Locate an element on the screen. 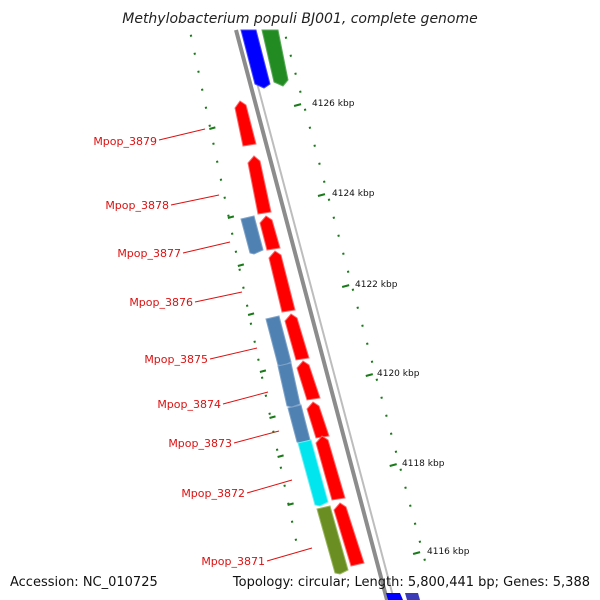 The width and height of the screenshot is (600, 600). accession-text: Accession: NC_010725 is located at coordinates (84, 582).